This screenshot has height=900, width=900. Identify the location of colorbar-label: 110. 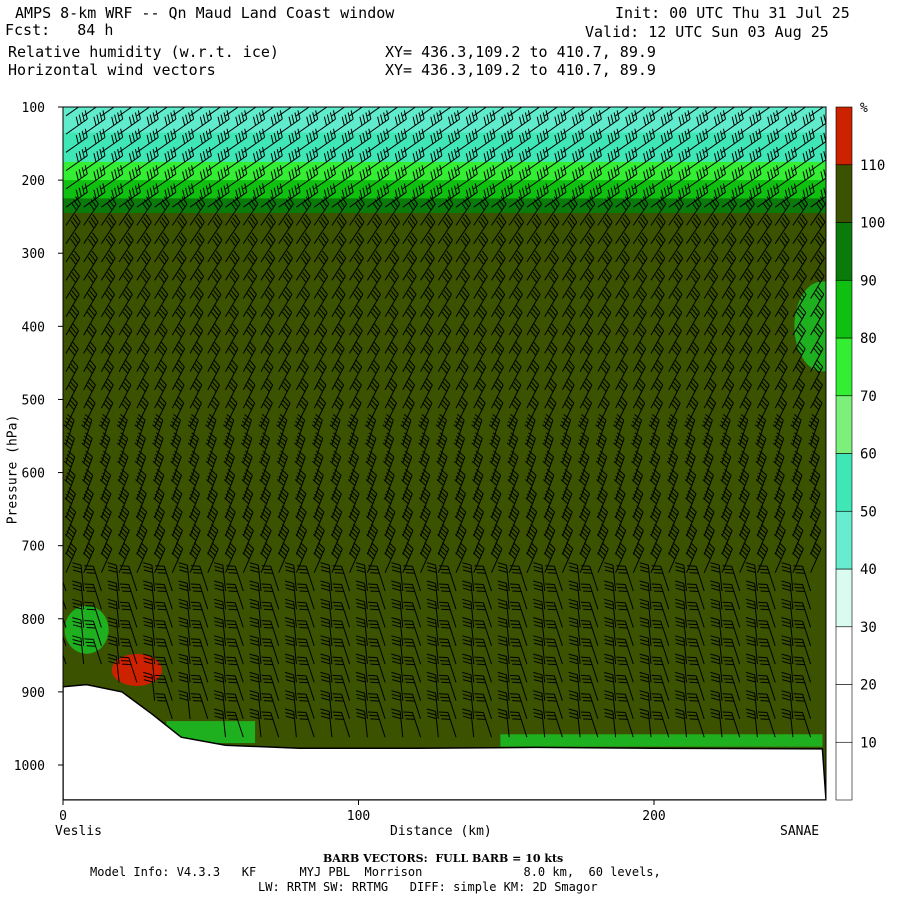
(872, 166).